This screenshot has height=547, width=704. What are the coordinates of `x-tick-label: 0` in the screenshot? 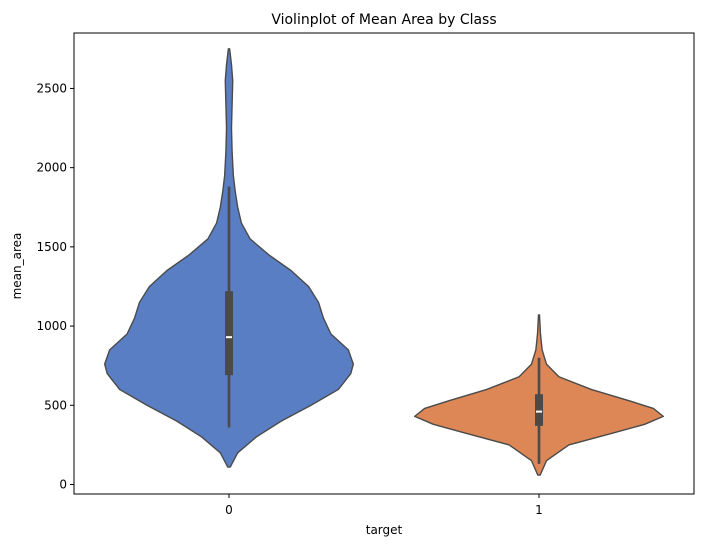 It's located at (229, 510).